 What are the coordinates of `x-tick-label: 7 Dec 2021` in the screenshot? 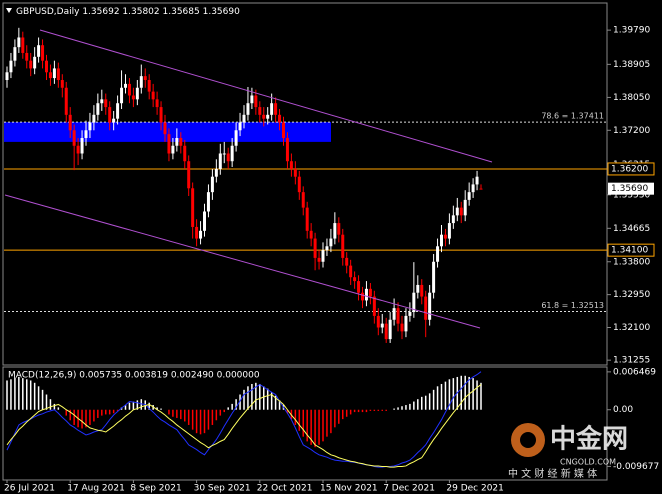 It's located at (409, 489).